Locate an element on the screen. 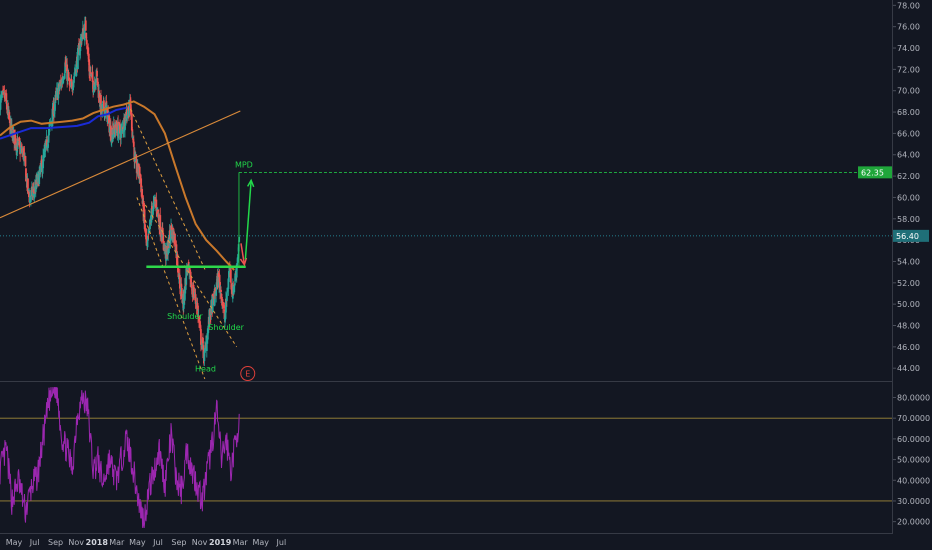 This screenshot has height=550, width=932. pullback-arrow-shaft is located at coordinates (243, 254).